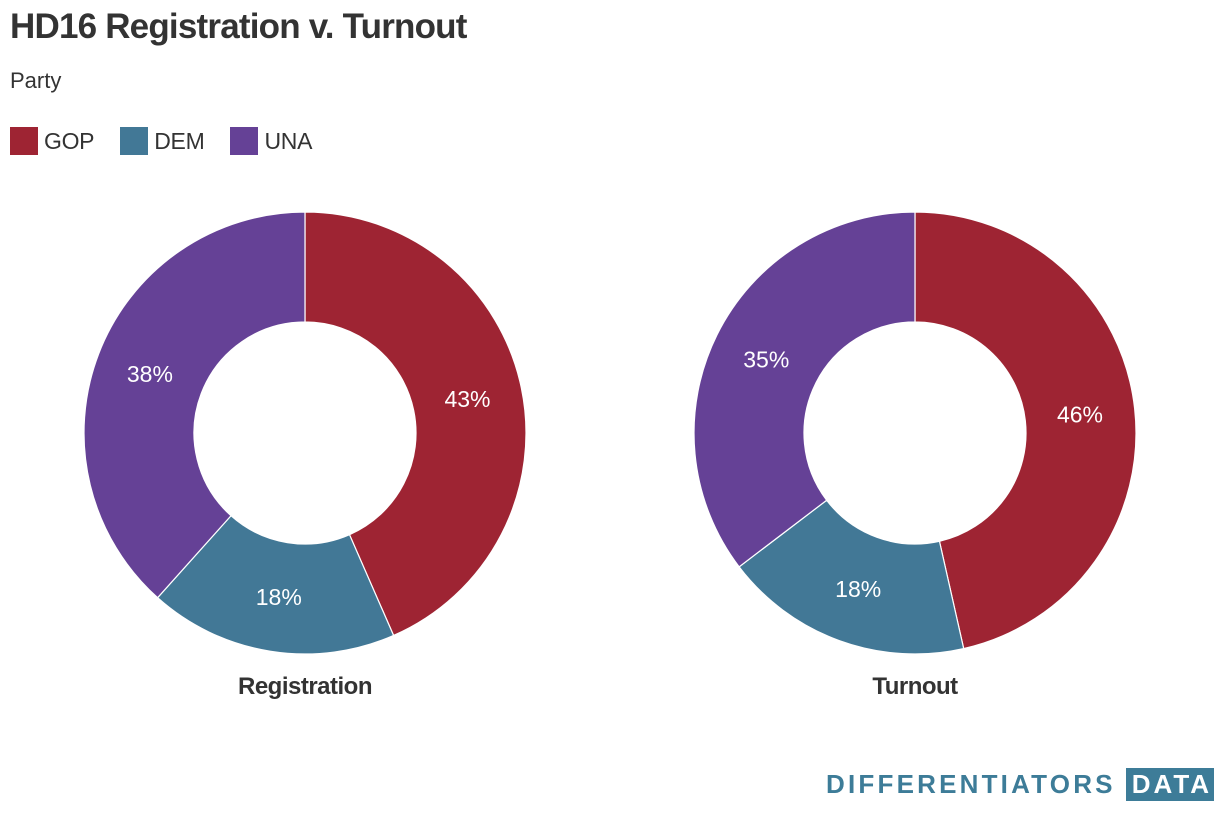  Describe the element at coordinates (288, 140) in the screenshot. I see `legend-label-una: UNA` at that location.